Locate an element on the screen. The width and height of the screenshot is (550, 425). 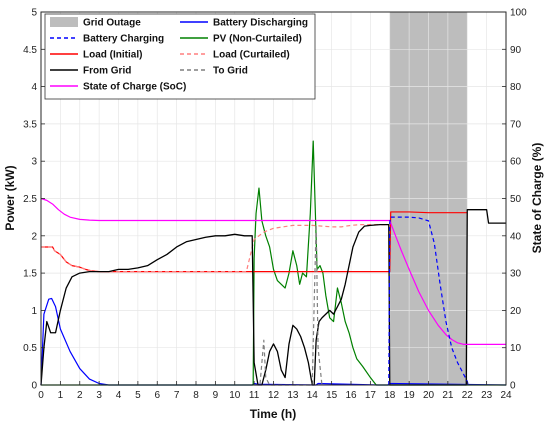
y-tick-label: 5 is located at coordinates (34, 13).